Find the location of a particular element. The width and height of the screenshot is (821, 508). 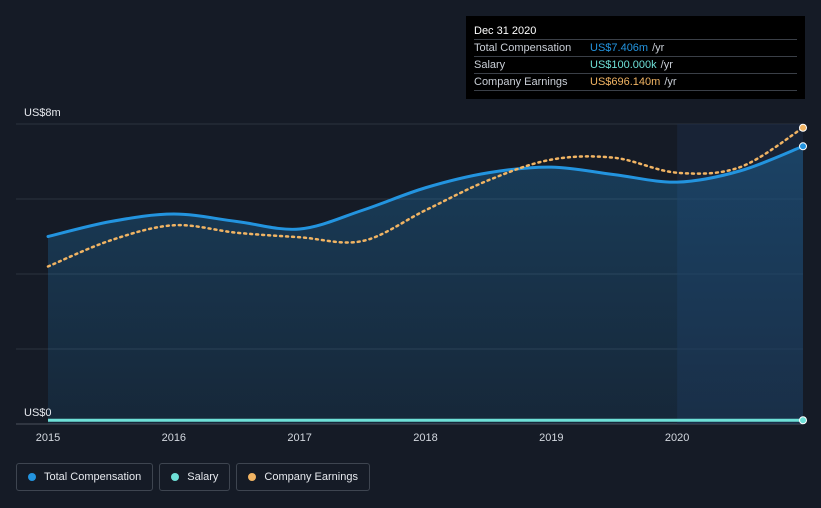

legend-item-salary: Salary is located at coordinates (195, 477).